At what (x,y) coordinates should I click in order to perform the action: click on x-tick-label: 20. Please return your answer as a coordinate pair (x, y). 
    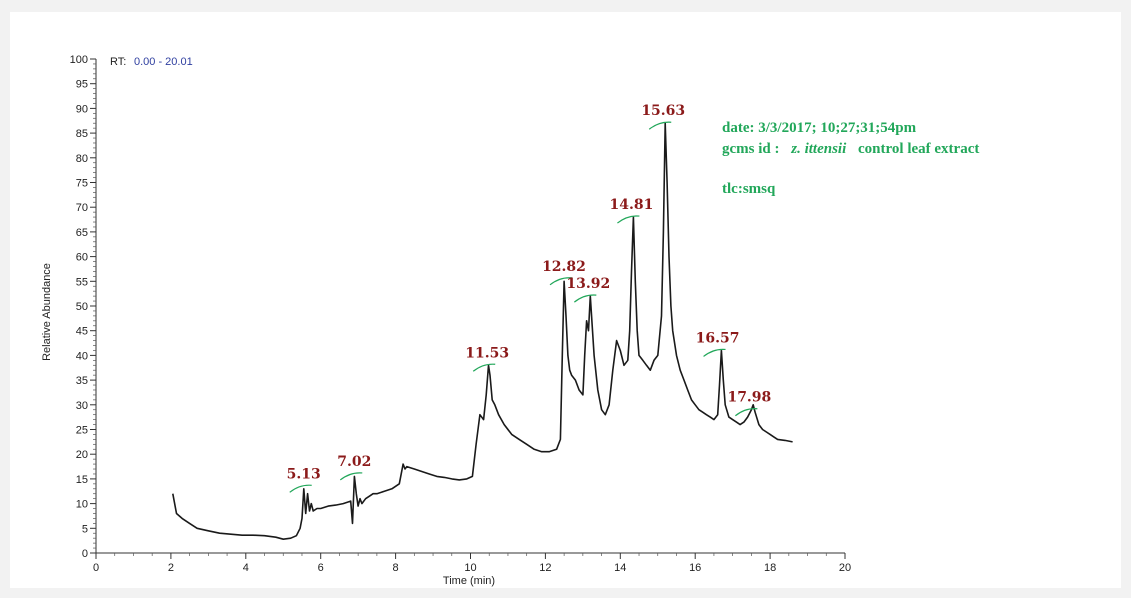
    Looking at the image, I should click on (845, 568).